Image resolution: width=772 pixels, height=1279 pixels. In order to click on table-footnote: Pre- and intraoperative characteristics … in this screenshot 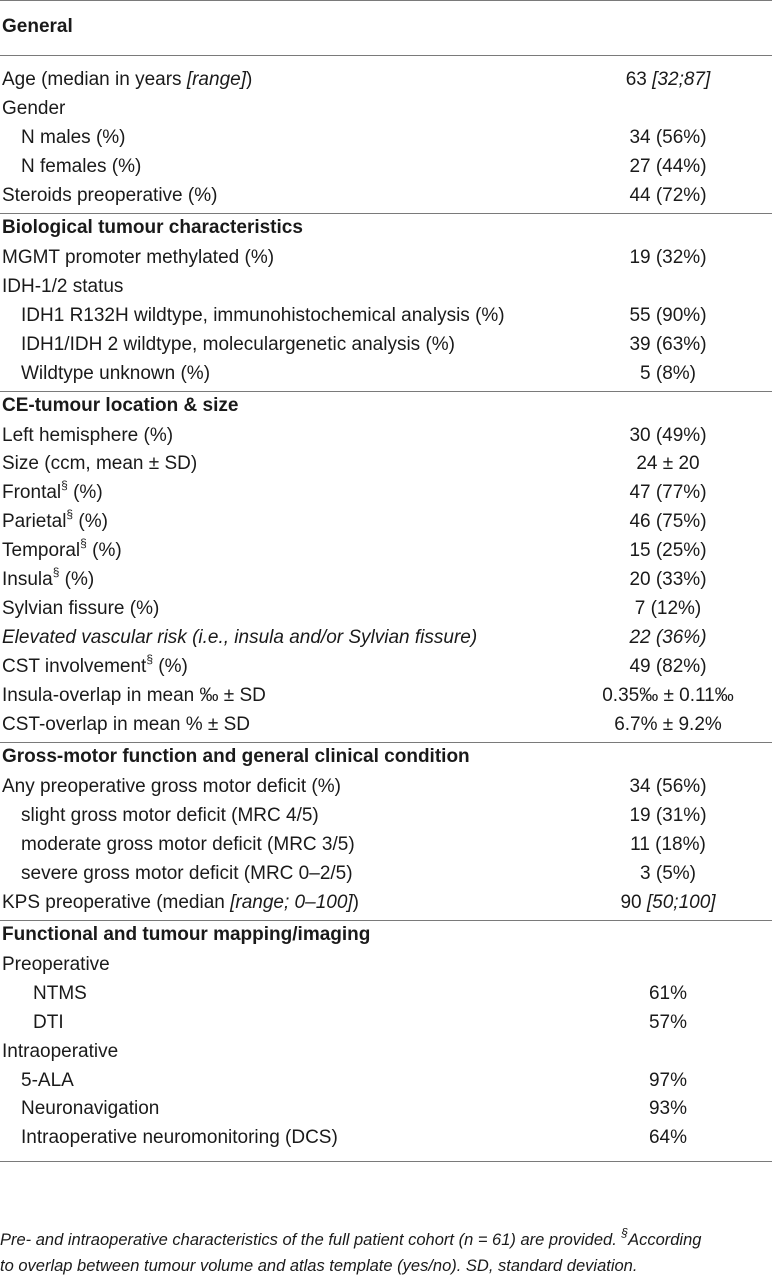, I will do `click(386, 1253)`.